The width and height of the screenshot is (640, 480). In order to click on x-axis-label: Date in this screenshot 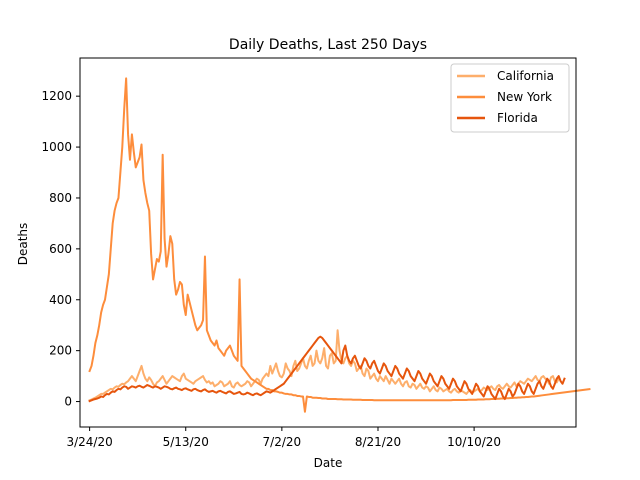, I will do `click(328, 463)`.